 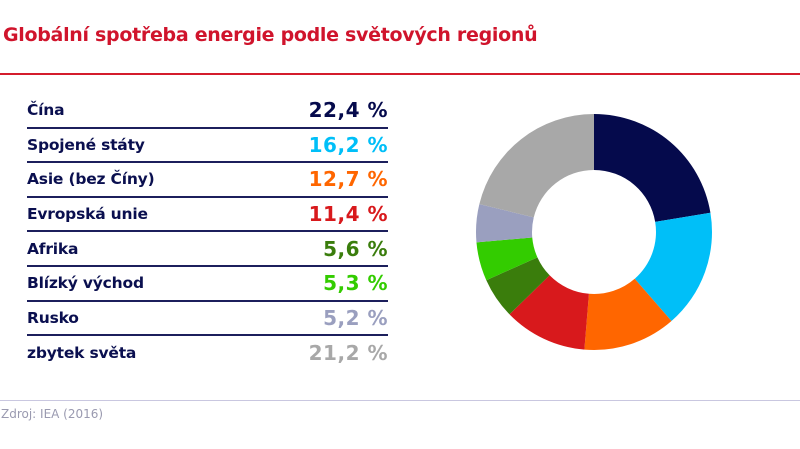 What do you see at coordinates (85, 283) in the screenshot?
I see `region-label: Blízký východ` at bounding box center [85, 283].